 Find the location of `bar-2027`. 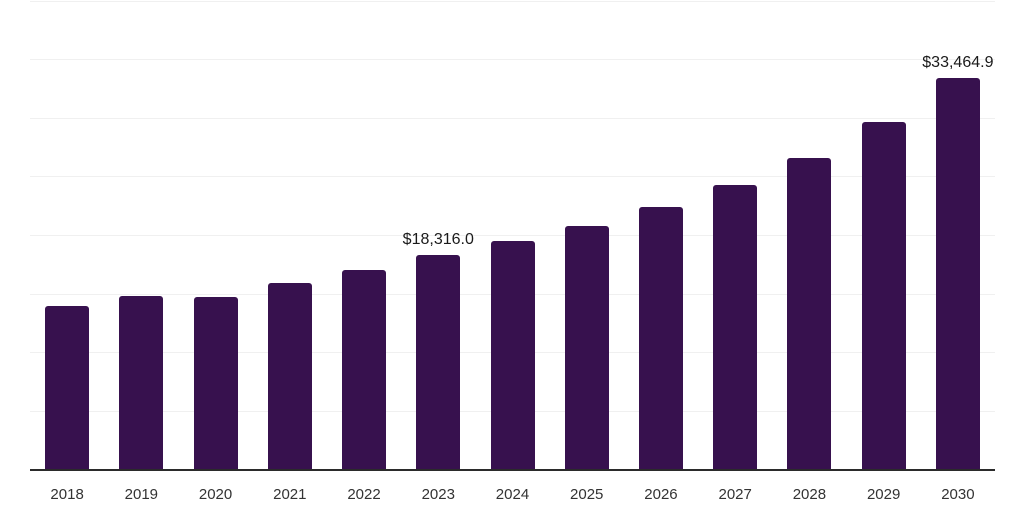

bar-2027 is located at coordinates (735, 327).